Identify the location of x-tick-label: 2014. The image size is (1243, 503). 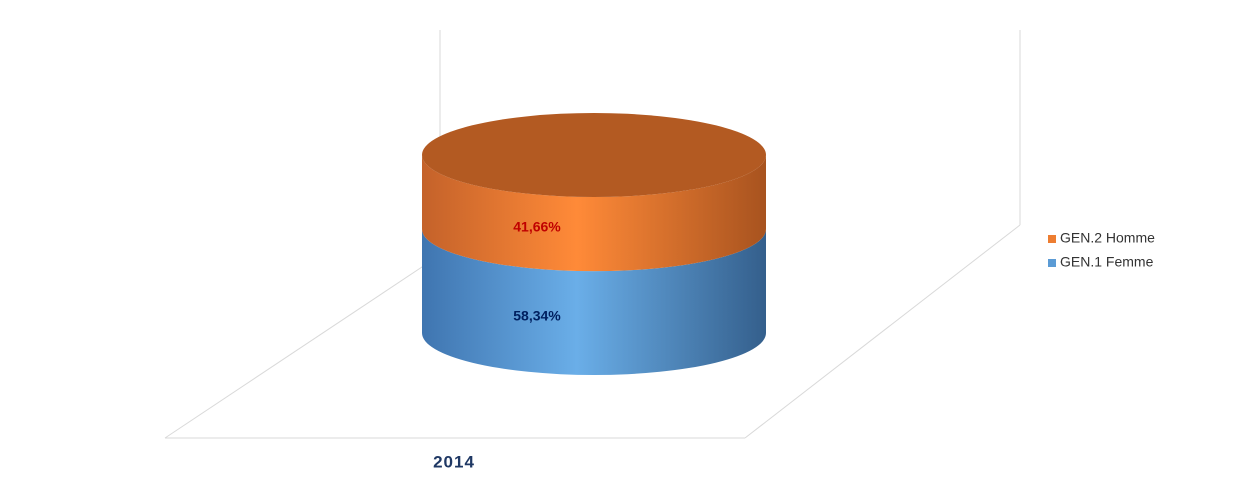
(454, 461).